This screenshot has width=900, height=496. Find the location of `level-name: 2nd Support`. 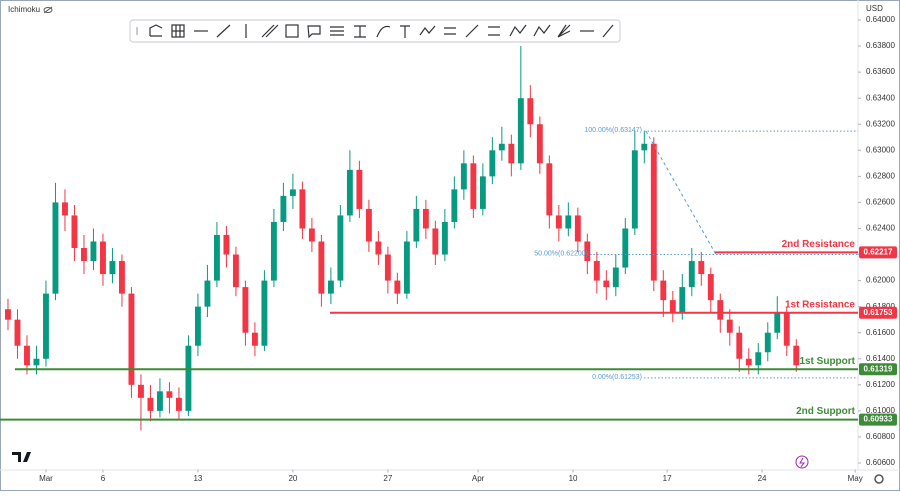

level-name: 2nd Support is located at coordinates (826, 411).